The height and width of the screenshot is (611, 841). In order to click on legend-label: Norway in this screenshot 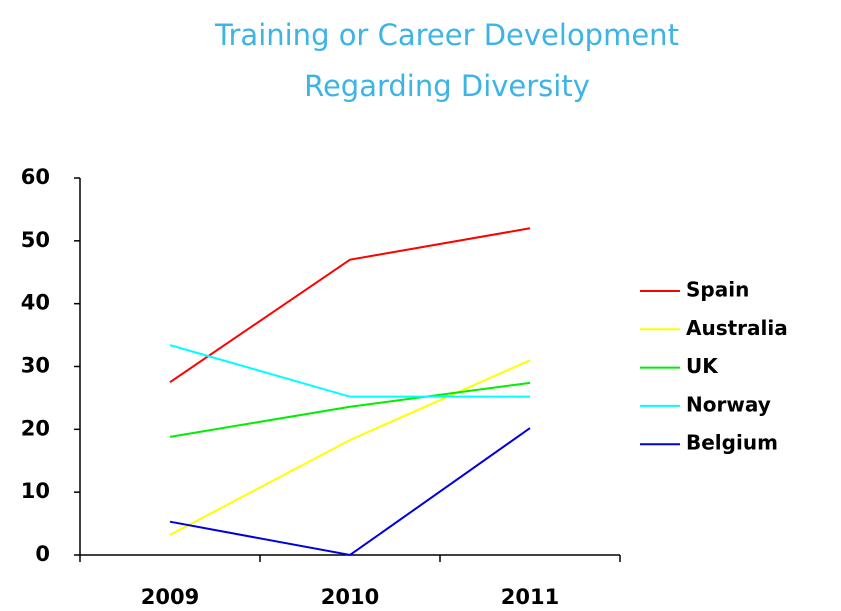, I will do `click(728, 404)`.